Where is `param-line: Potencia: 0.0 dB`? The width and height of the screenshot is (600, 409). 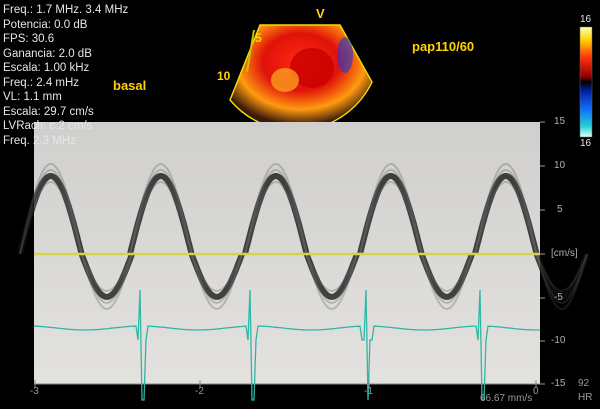
param-line: Potencia: 0.0 dB is located at coordinates (45, 24).